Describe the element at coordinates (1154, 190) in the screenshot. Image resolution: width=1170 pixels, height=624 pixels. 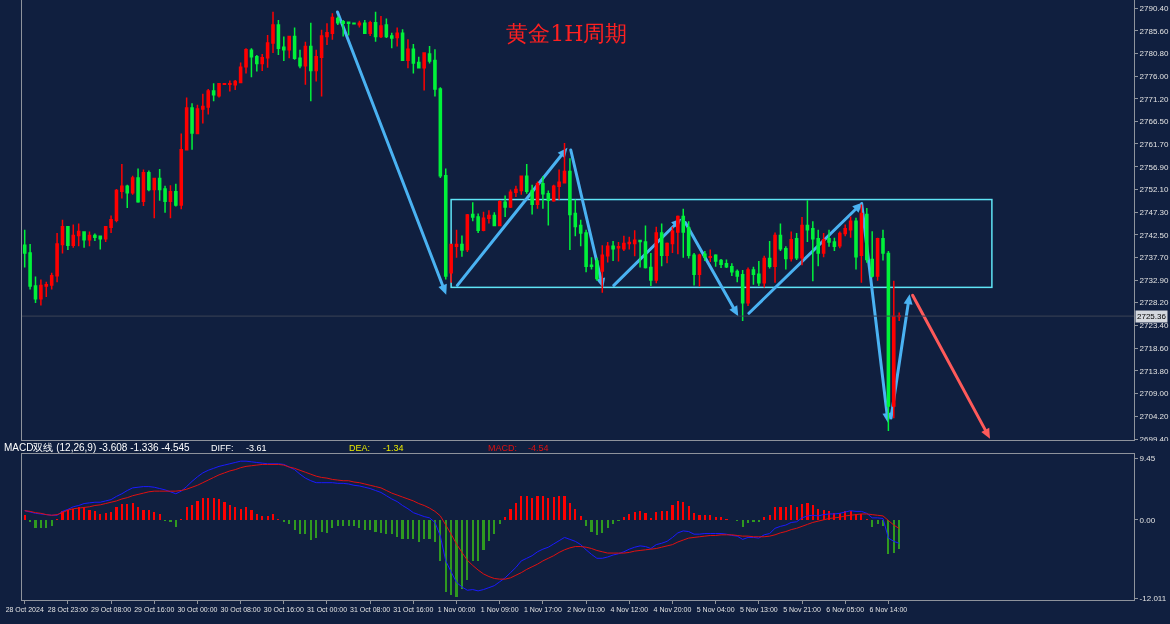
I see `y-tick-label: 2752.10` at that location.